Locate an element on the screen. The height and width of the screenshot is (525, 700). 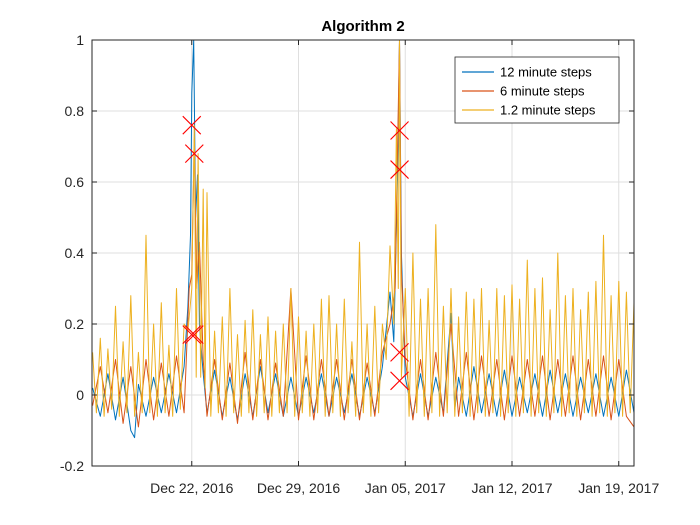
x-tick-label: Dec 29, 2016 is located at coordinates (298, 488).